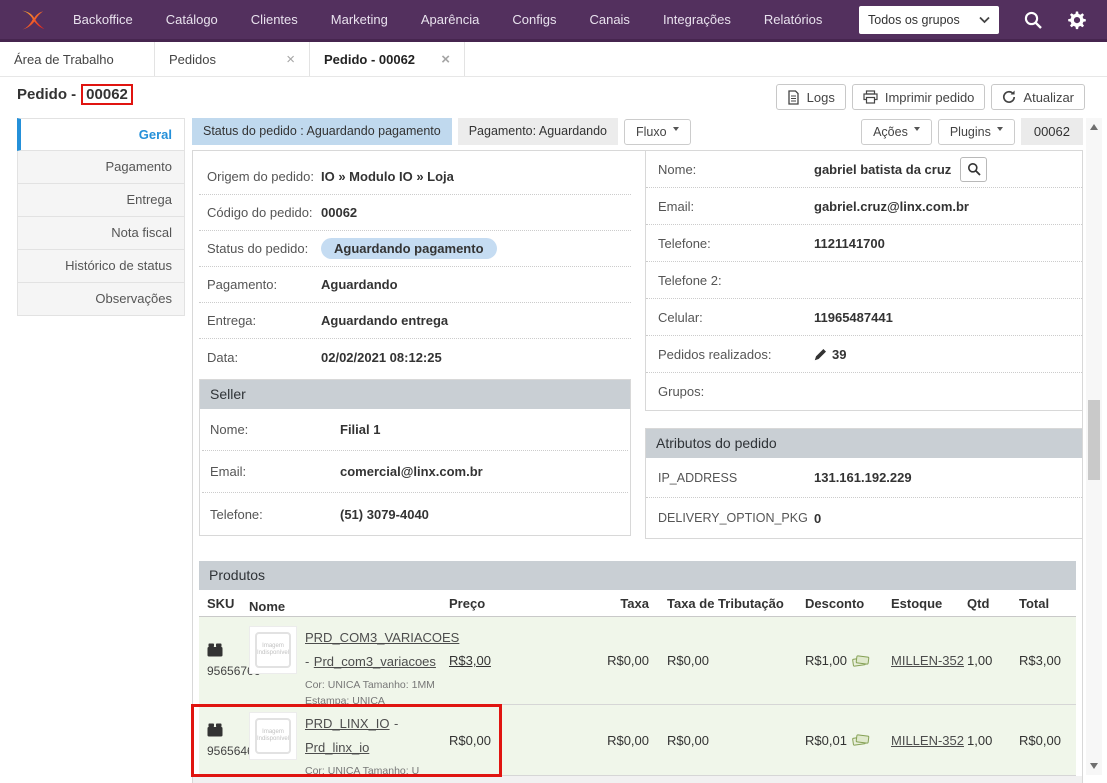 The width and height of the screenshot is (1107, 783). I want to click on header-buttons: Logs Imprimir pedido Atualizar, so click(930, 97).